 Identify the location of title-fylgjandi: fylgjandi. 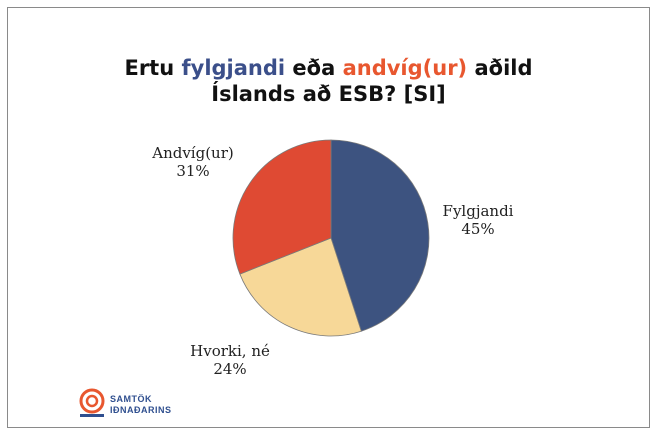
(233, 68).